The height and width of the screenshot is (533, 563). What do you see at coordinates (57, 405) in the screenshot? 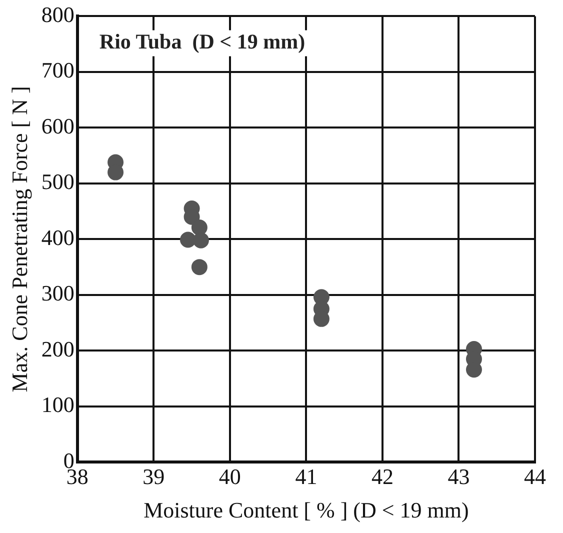
I see `y-tick-label: 100` at bounding box center [57, 405].